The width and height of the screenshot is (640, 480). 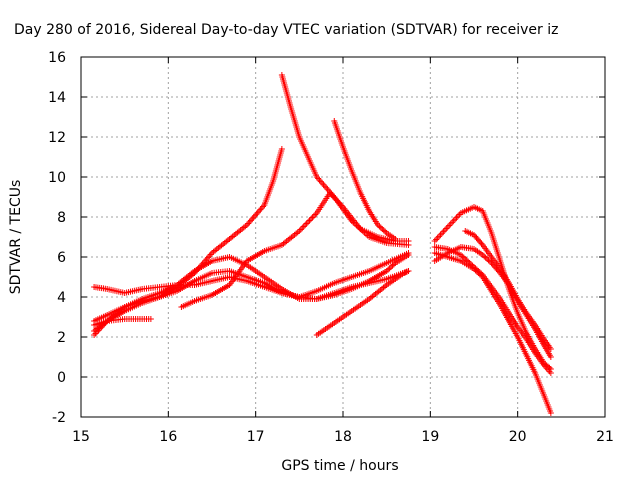 I want to click on x-tick-label: 20, so click(x=518, y=437).